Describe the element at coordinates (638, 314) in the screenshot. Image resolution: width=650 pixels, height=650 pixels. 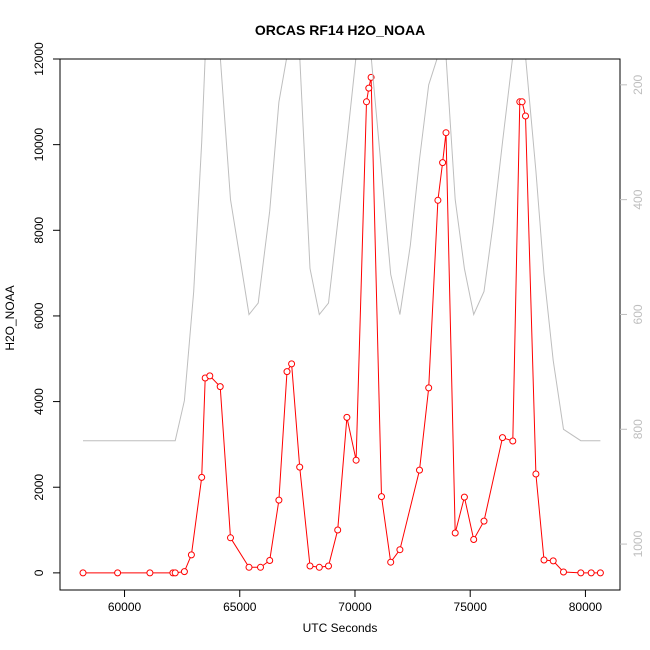
I see `y2-tick-label: 600` at that location.